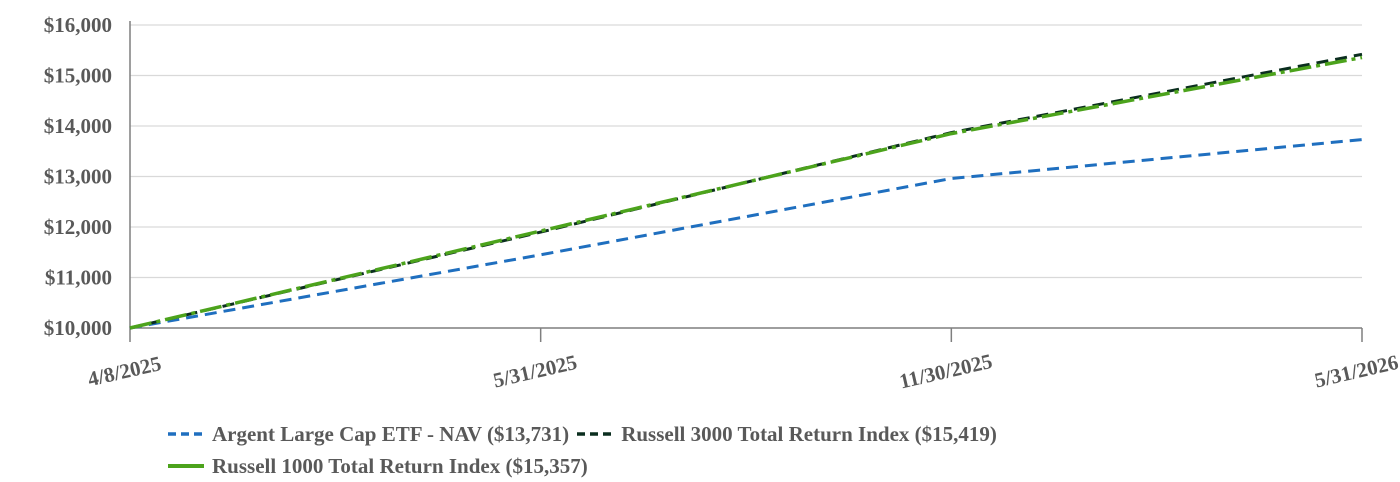 This screenshot has width=1400, height=482. Describe the element at coordinates (391, 433) in the screenshot. I see `legend-label: Argent Large Cap ETF - NAV ($13,731)` at that location.